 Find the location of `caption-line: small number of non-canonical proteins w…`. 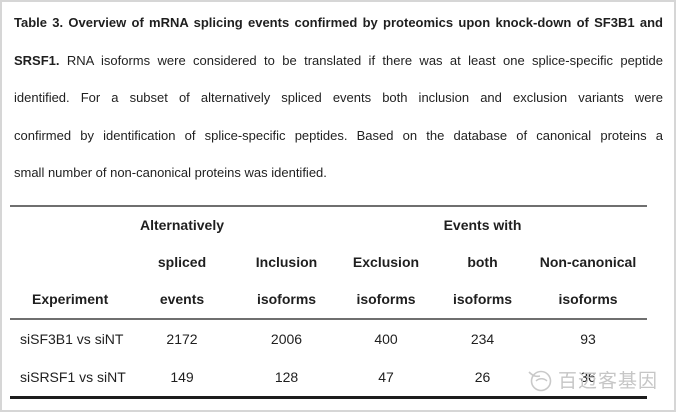

caption-line: small number of non-canonical proteins w… is located at coordinates (338, 173).